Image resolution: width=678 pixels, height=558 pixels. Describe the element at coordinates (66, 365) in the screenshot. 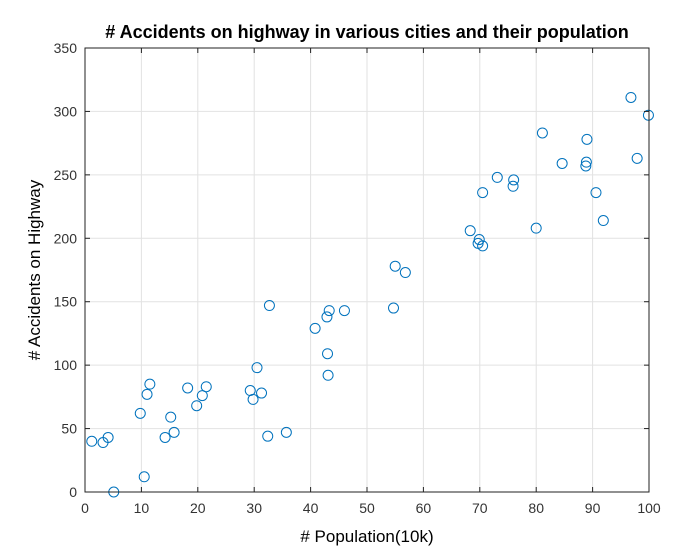

I see `y-tick-label: 100` at that location.